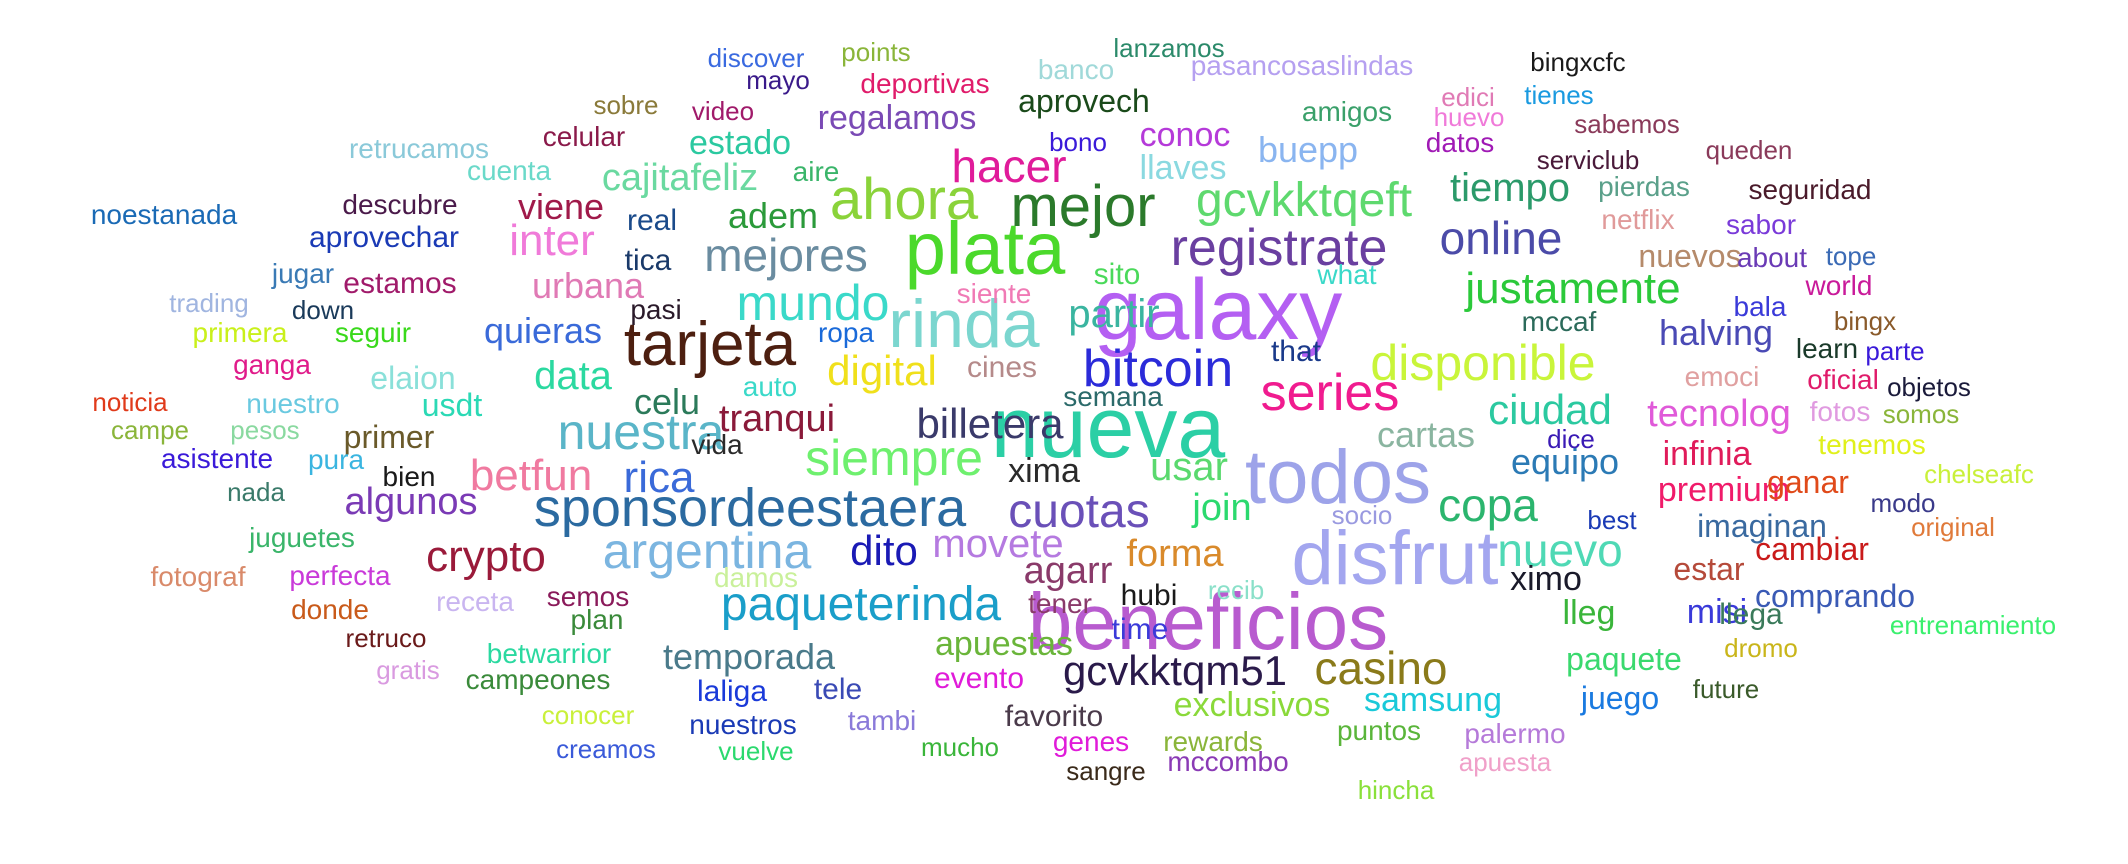 The height and width of the screenshot is (864, 2128). I want to click on cloud-word: crypto, so click(486, 556).